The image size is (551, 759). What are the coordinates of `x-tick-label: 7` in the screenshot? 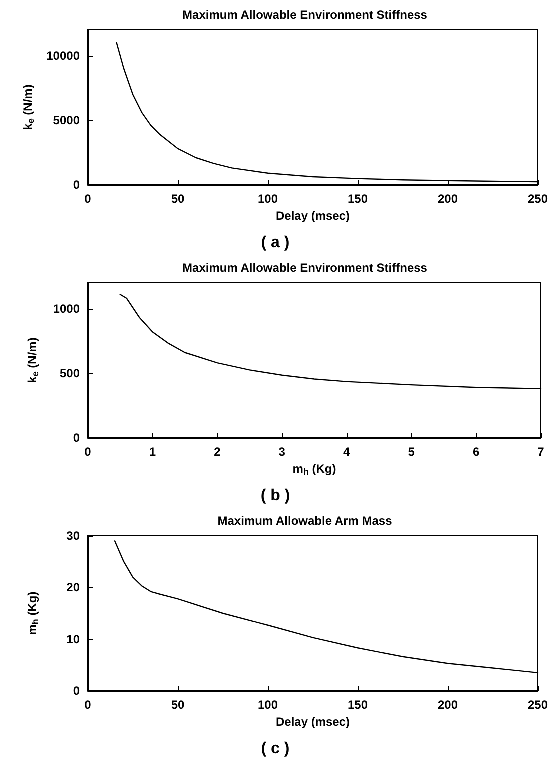 It's located at (541, 452).